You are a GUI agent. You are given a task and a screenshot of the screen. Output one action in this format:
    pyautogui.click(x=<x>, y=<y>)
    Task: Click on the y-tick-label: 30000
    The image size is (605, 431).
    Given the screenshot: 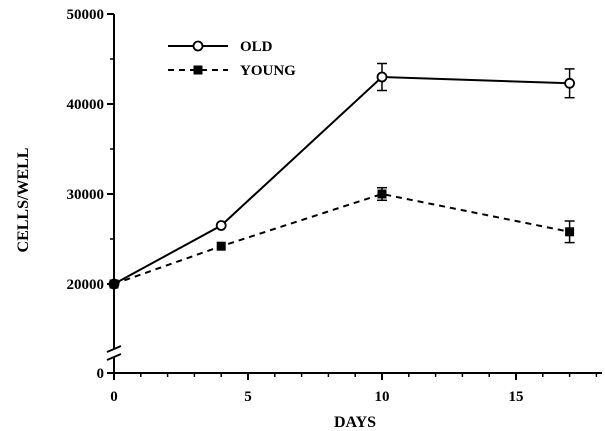 What is the action you would take?
    pyautogui.click(x=86, y=195)
    